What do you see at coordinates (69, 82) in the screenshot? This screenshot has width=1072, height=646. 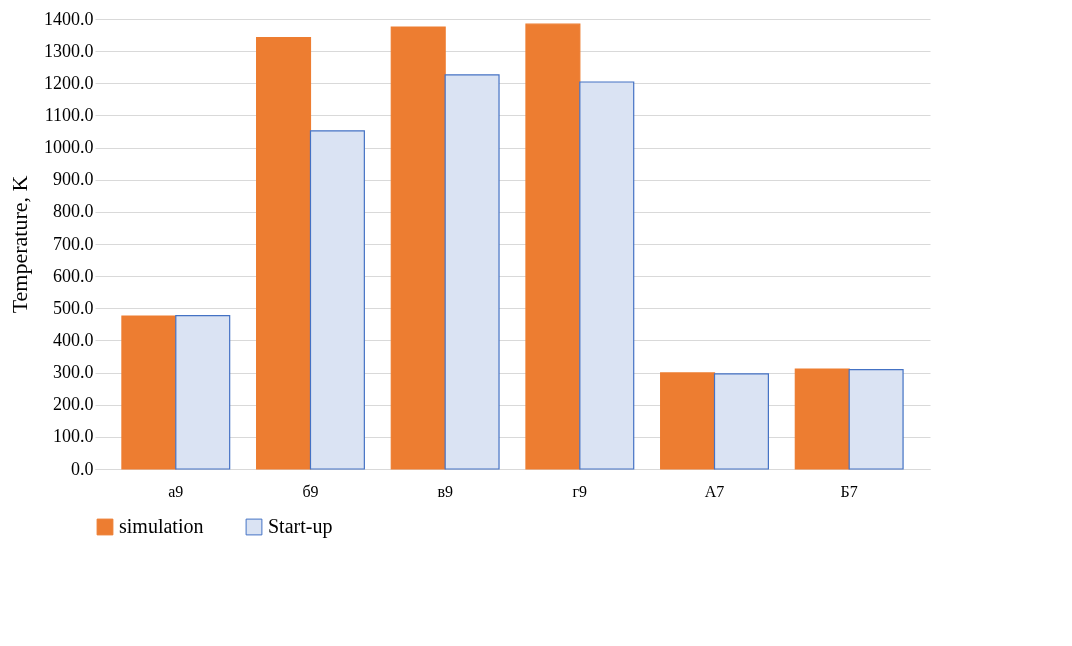 I see `y-tick-label: 1200.0` at bounding box center [69, 82].